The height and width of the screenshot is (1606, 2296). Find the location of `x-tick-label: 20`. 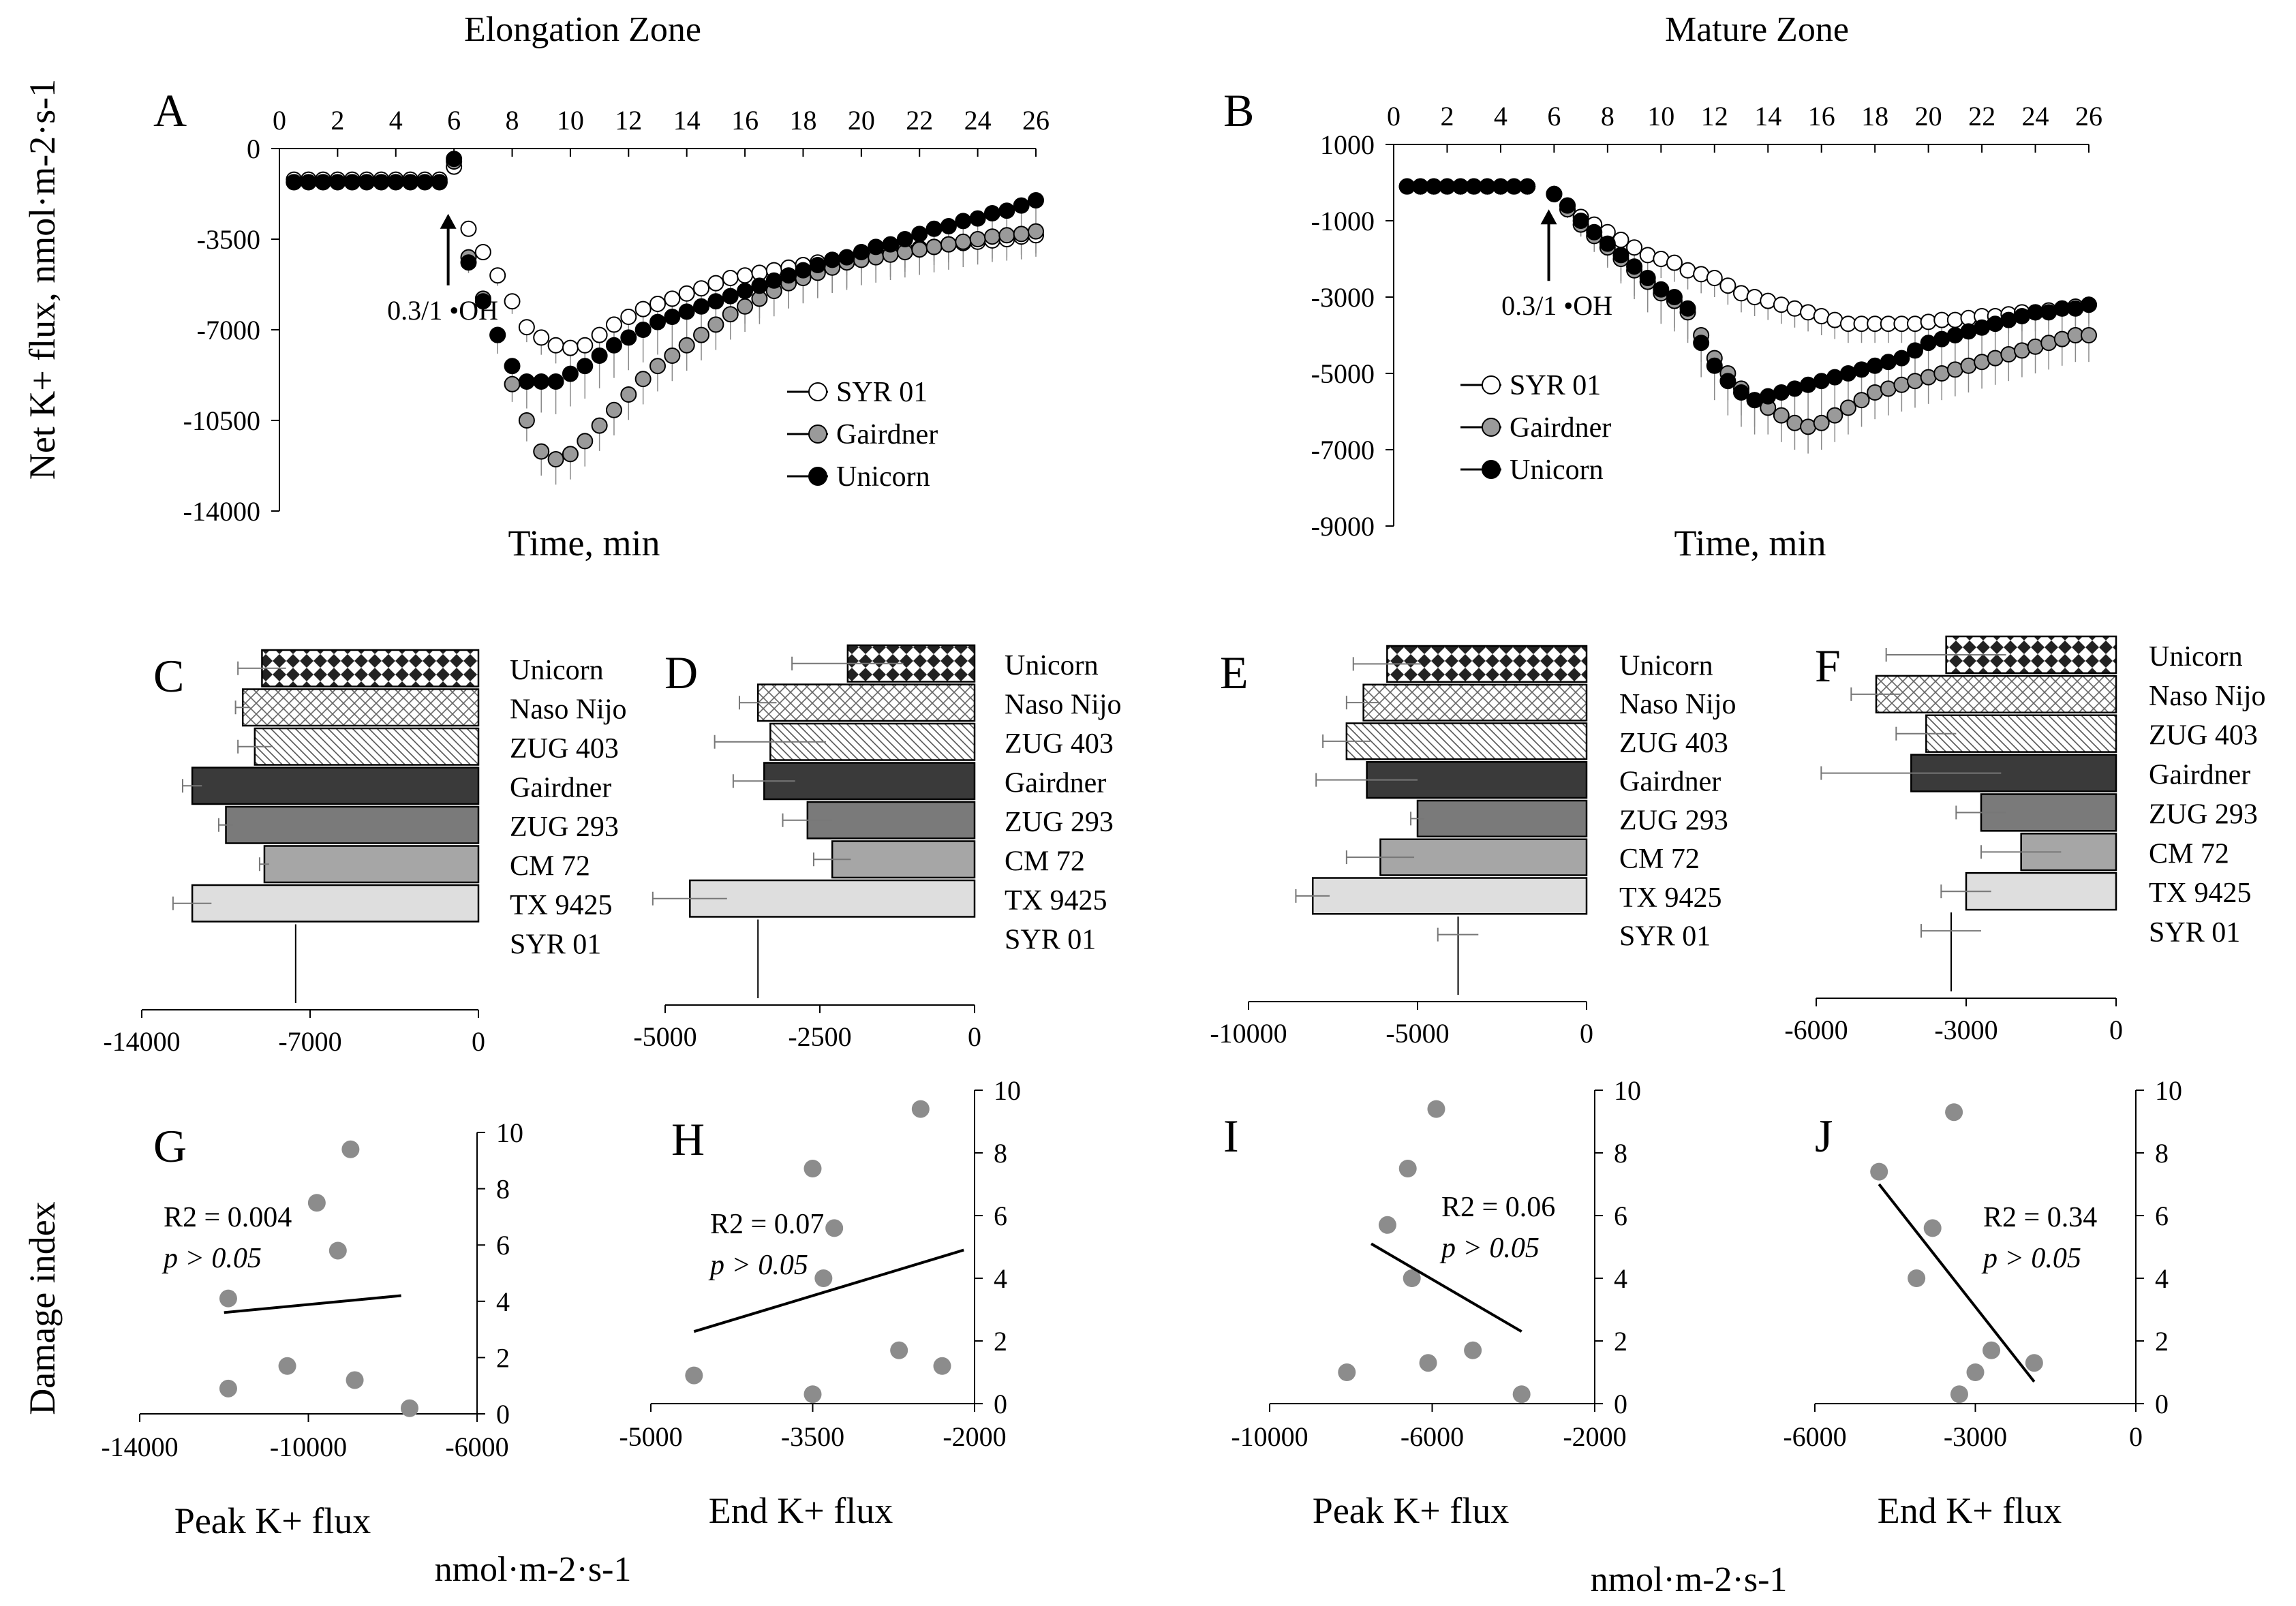

x-tick-label: 20 is located at coordinates (862, 121).